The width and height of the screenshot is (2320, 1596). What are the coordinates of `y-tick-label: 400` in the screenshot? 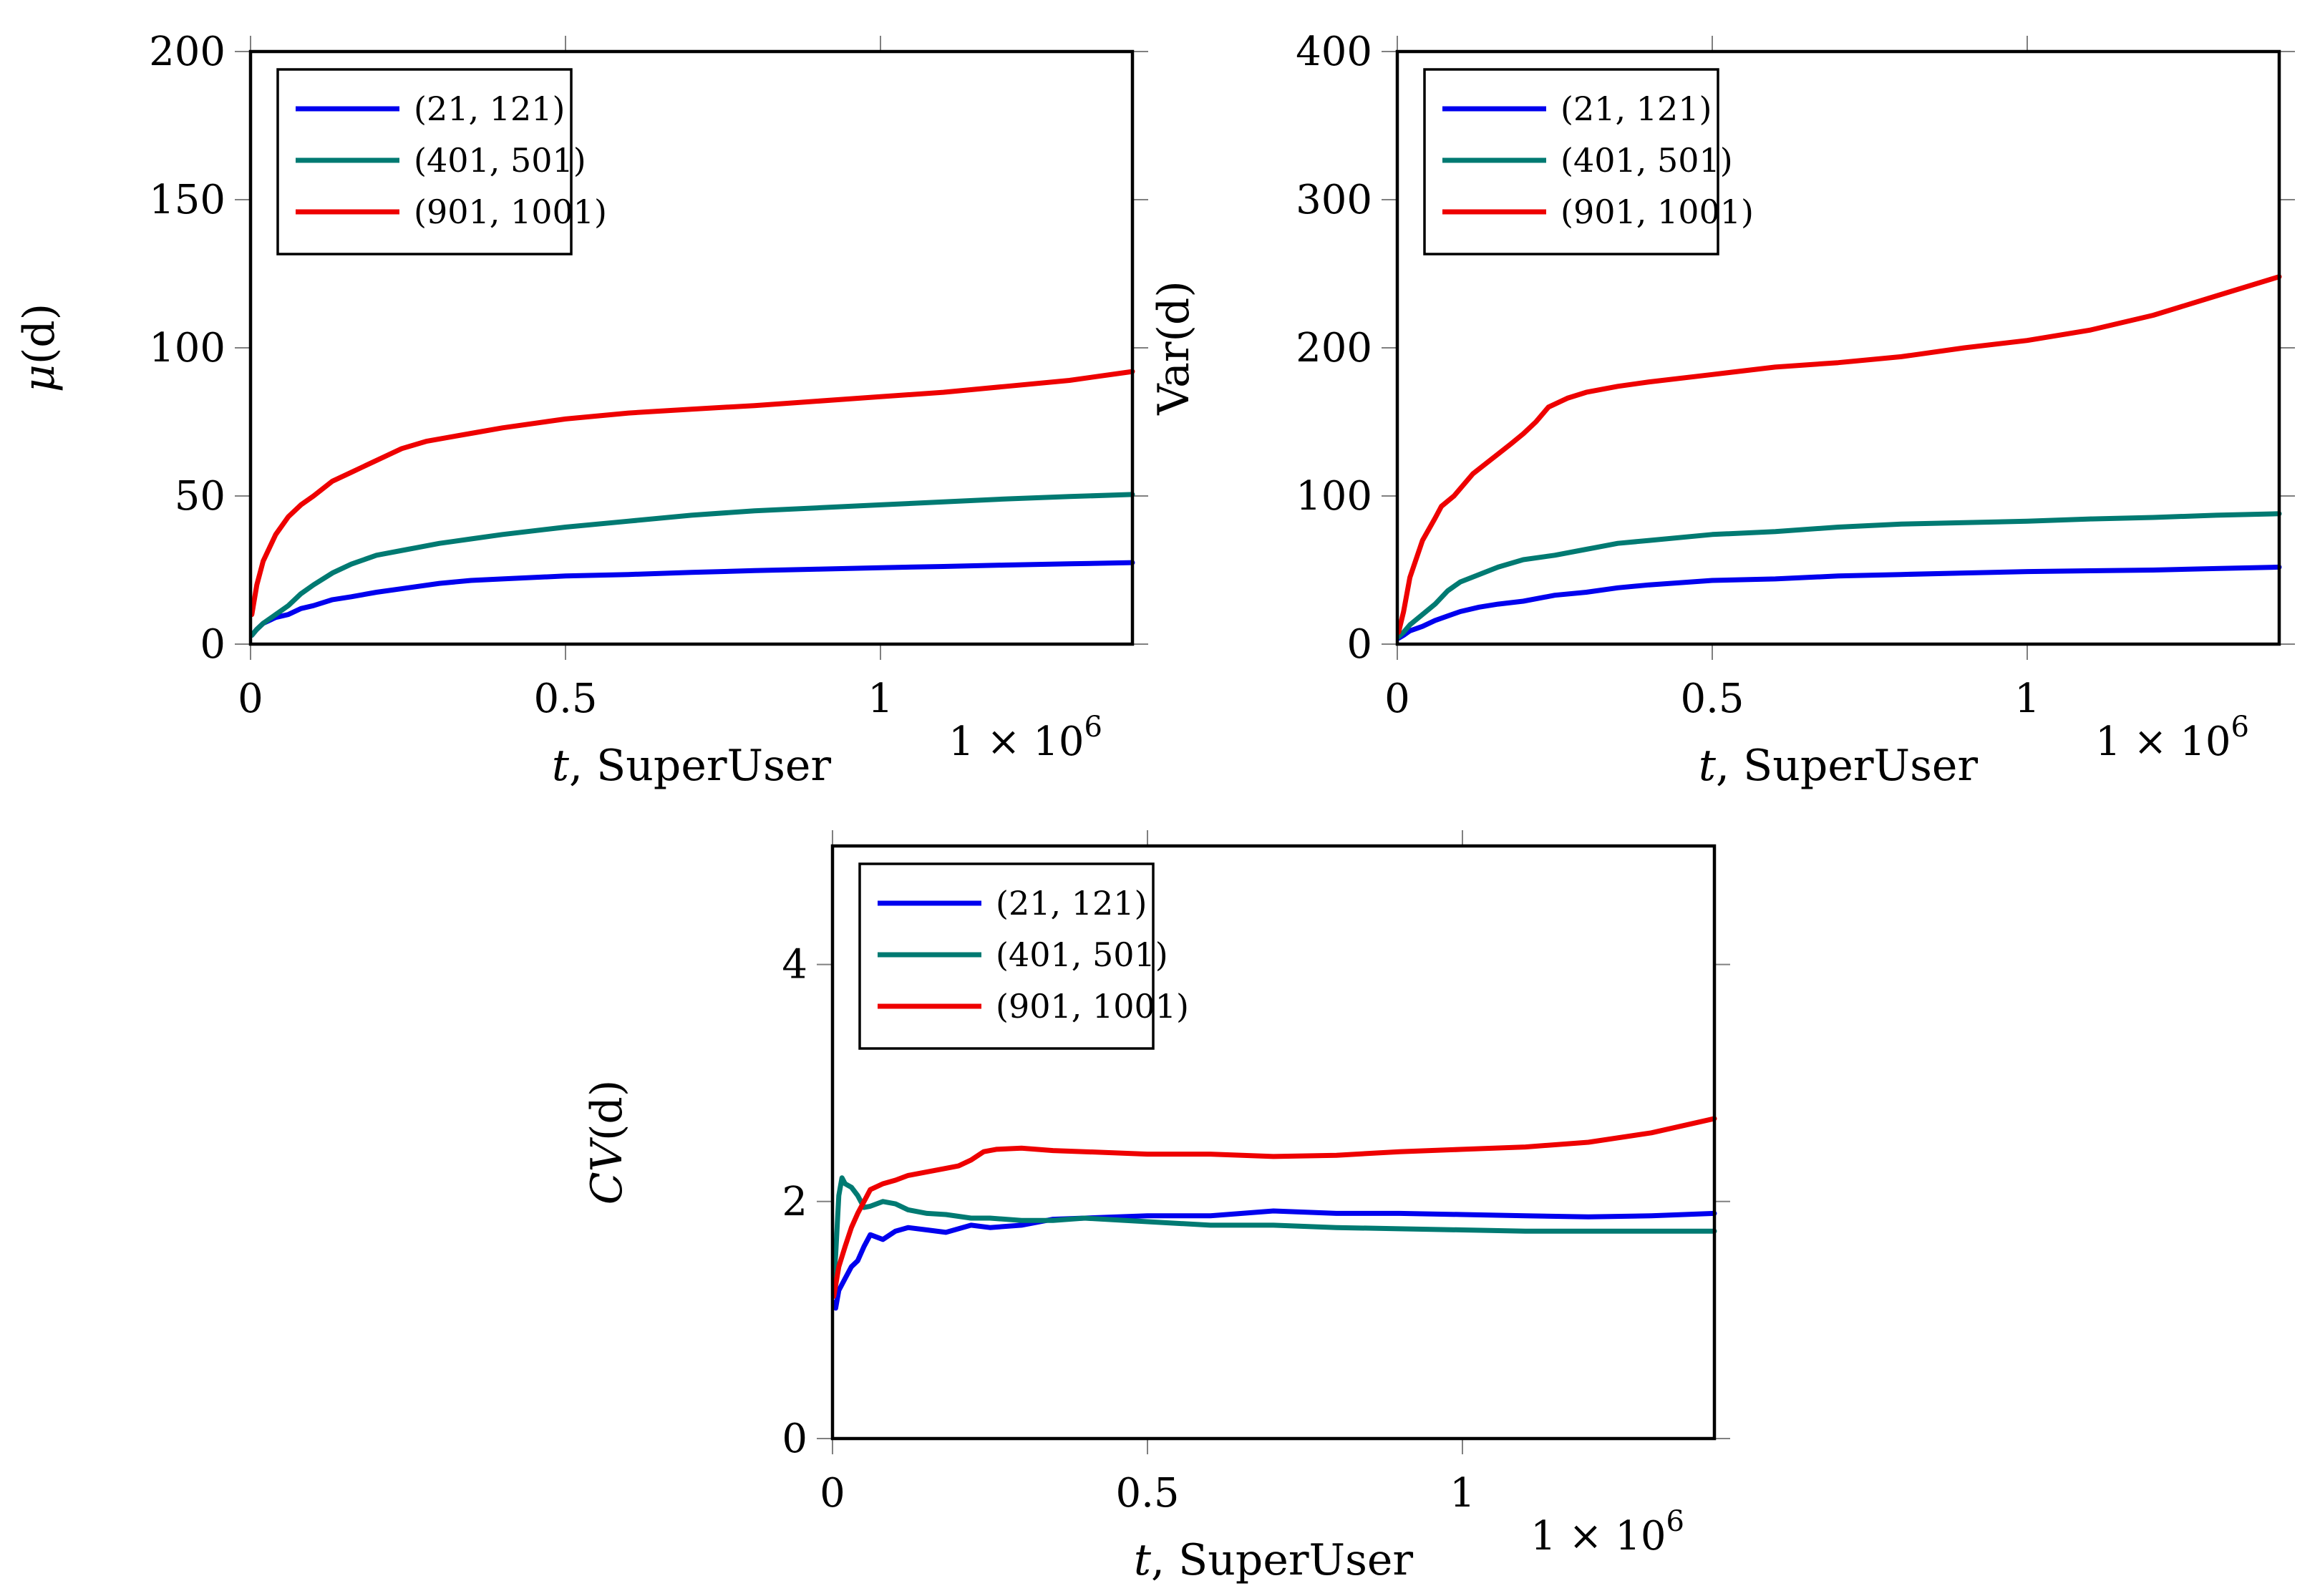 It's located at (1334, 52).